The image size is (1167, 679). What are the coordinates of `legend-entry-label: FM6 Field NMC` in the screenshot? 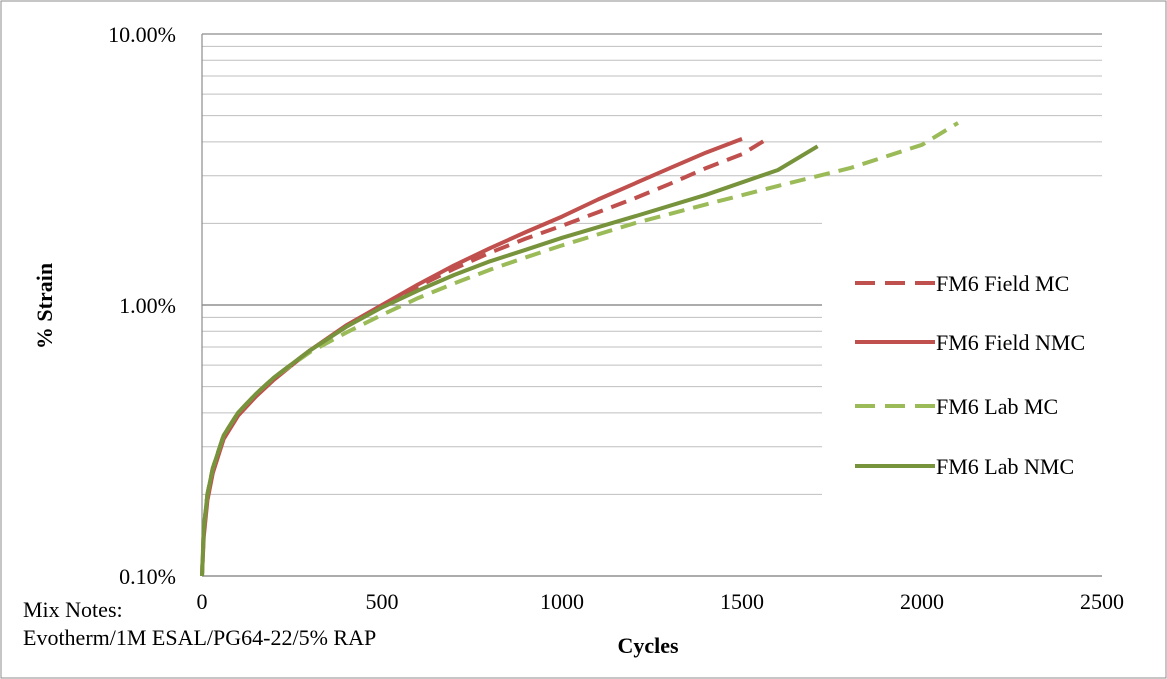 It's located at (1010, 342).